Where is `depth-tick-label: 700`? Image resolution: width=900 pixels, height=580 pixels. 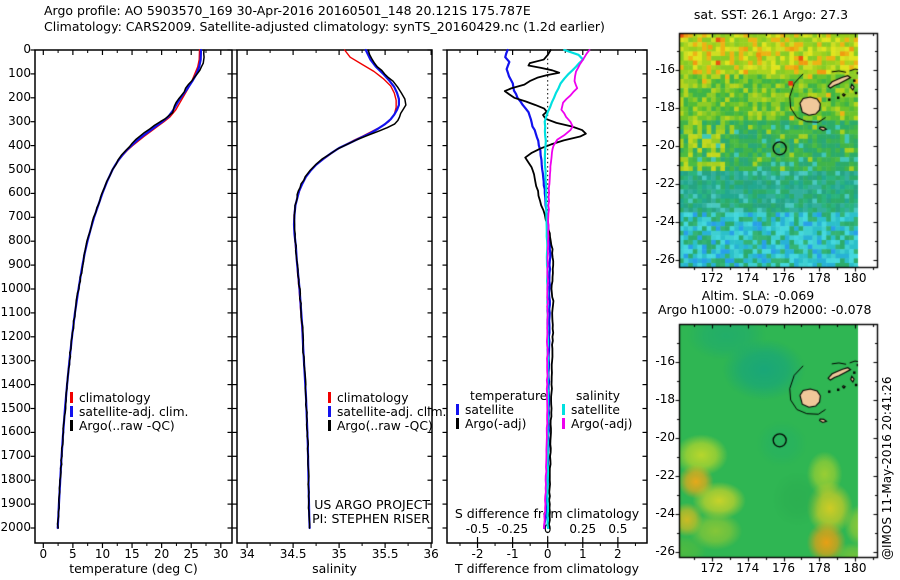
depth-tick-label: 700 is located at coordinates (19, 216).